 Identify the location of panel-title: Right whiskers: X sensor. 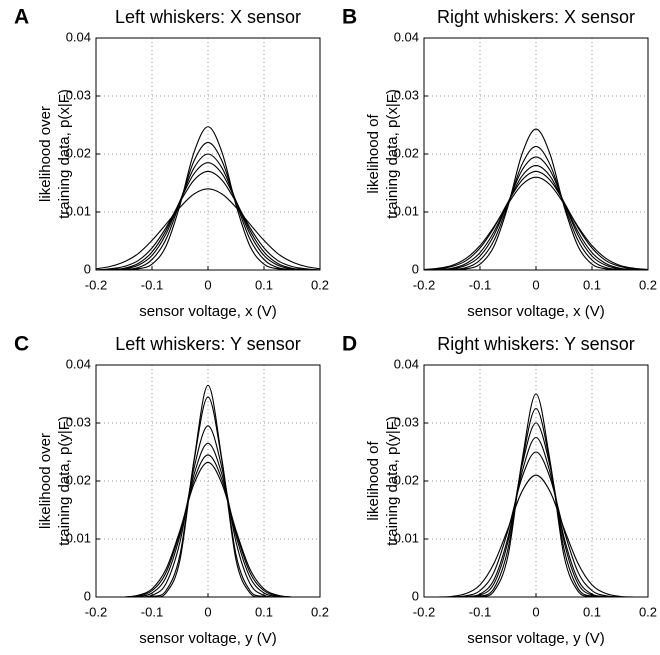
(536, 17).